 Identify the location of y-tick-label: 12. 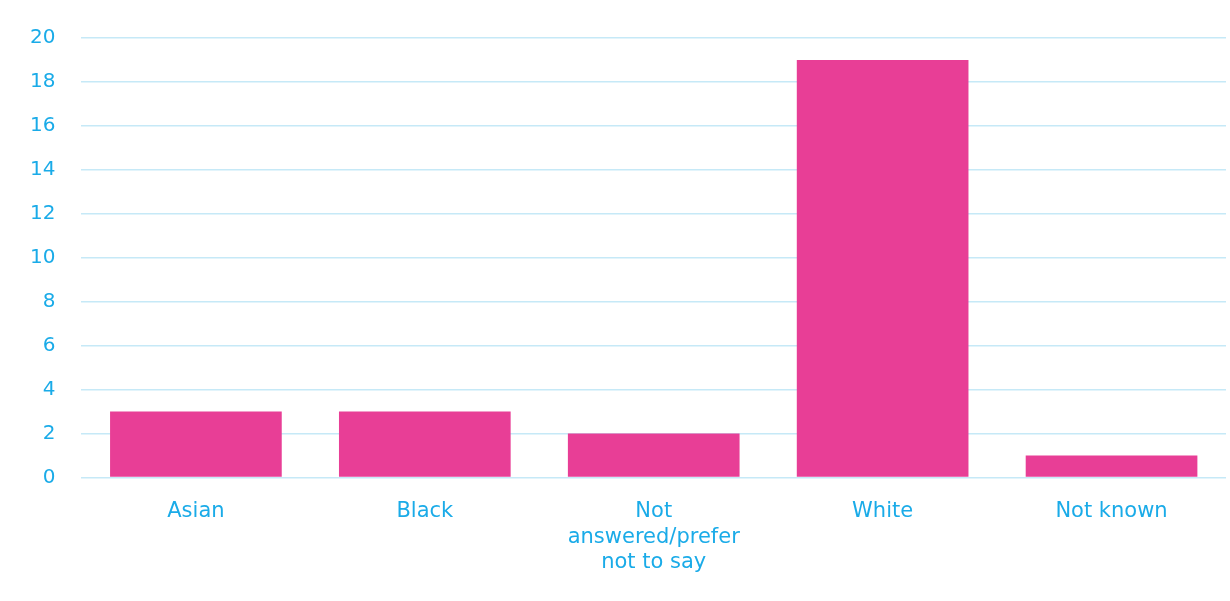
(43, 211).